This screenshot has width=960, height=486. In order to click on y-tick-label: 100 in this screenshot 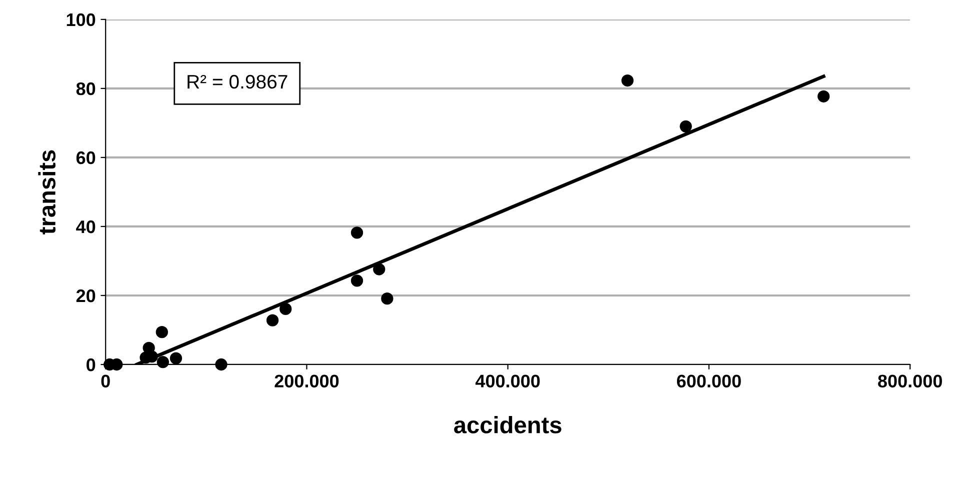, I will do `click(81, 19)`.